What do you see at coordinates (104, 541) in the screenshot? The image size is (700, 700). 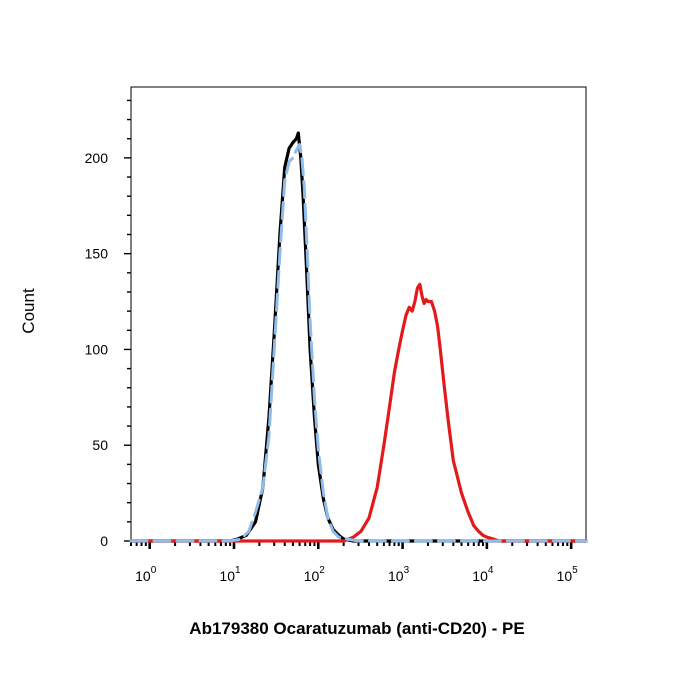 I see `y-tick-label: 0` at bounding box center [104, 541].